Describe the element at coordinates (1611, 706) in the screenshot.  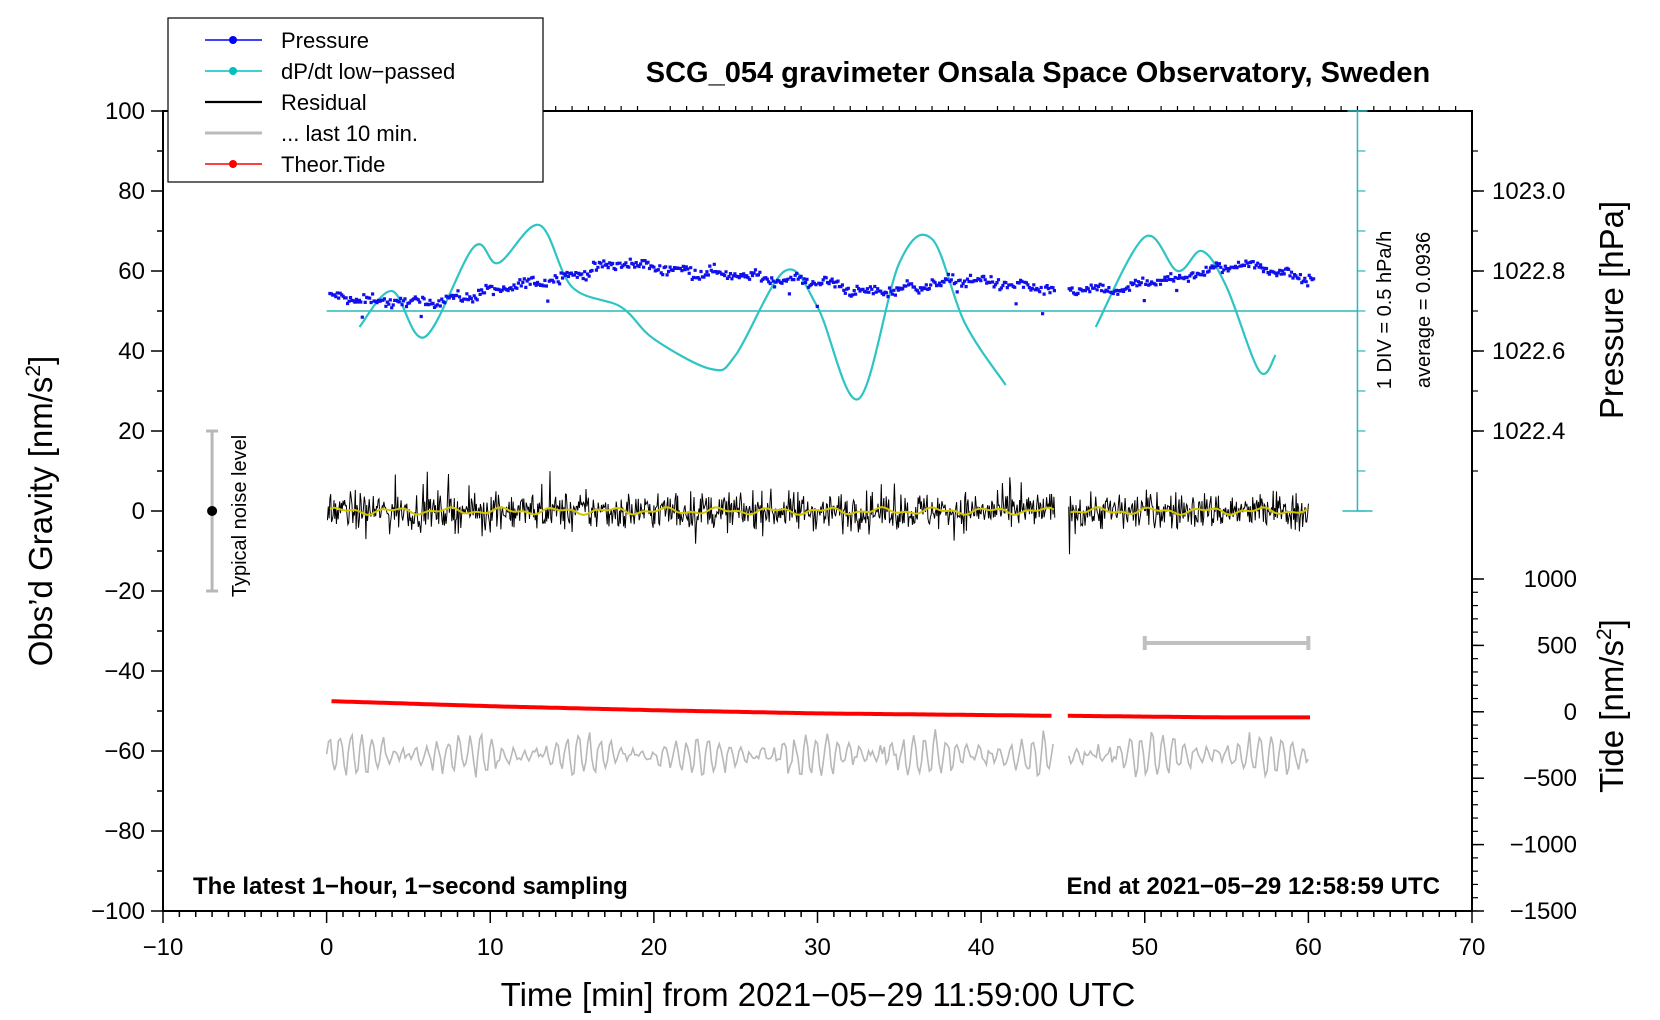
I see `tide-axis-label: Tide [nm/s2]` at that location.